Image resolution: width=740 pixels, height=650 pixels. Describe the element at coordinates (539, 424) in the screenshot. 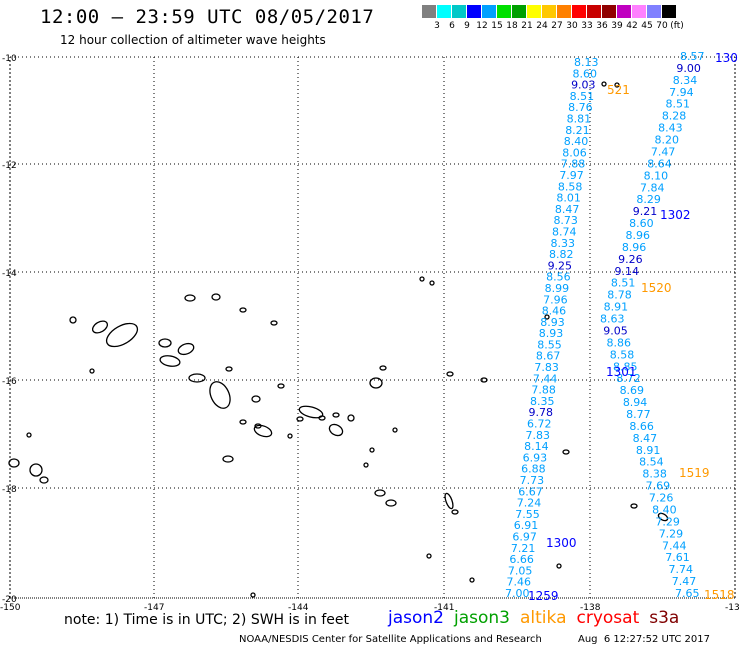

I see `swh-value: 6.72` at that location.